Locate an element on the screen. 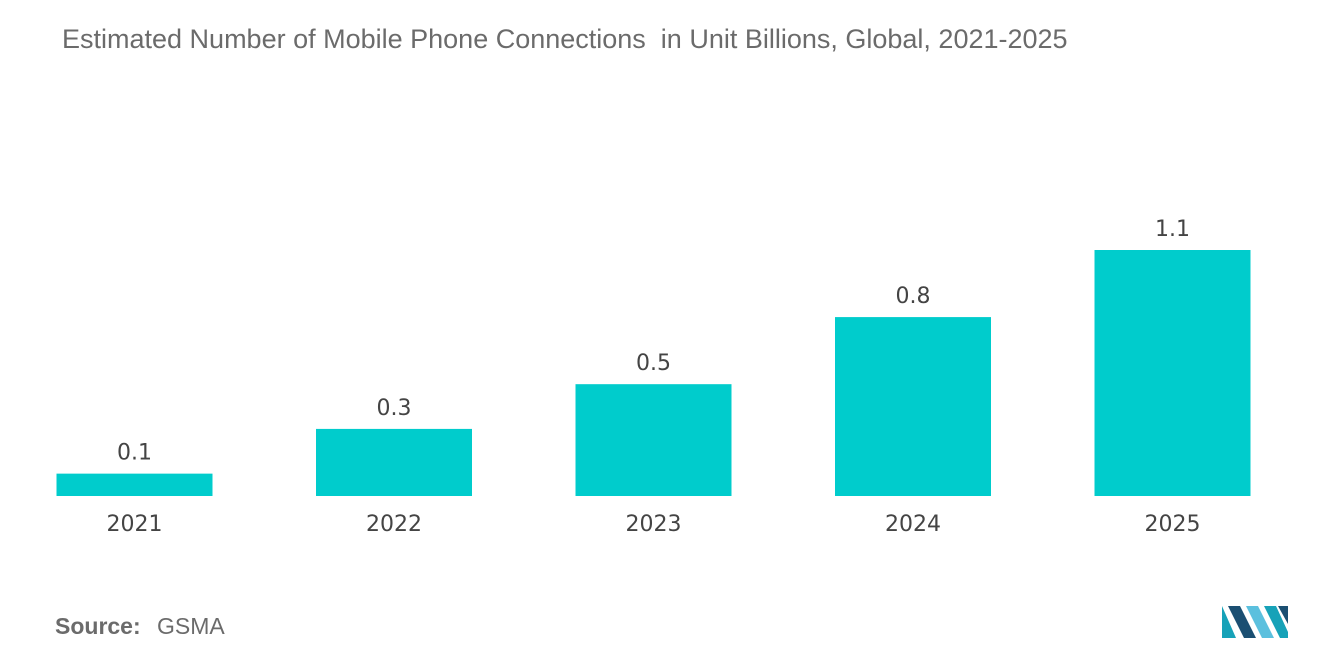 The height and width of the screenshot is (665, 1320). x-tick-label-2022: 2022 is located at coordinates (394, 524).